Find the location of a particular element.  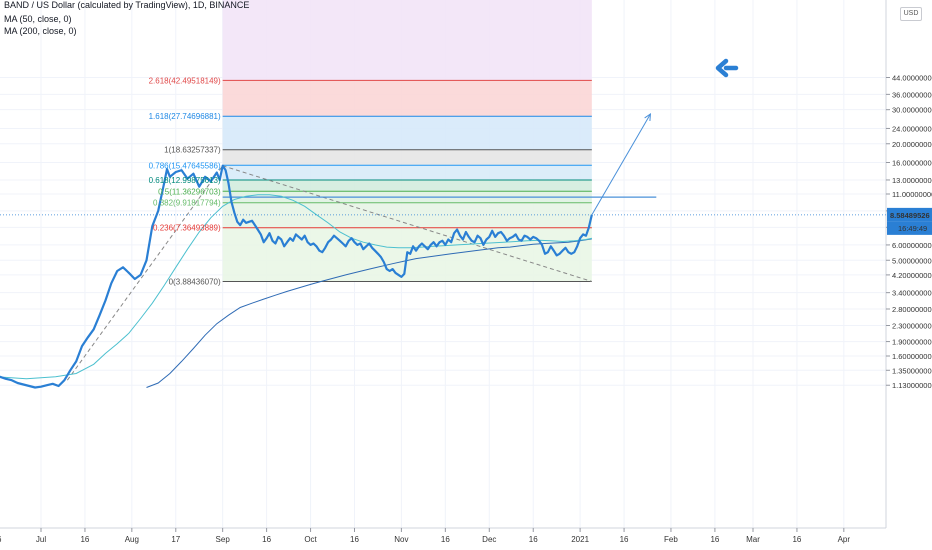

fib-level-label: 0.236(7.36493889) is located at coordinates (187, 228).